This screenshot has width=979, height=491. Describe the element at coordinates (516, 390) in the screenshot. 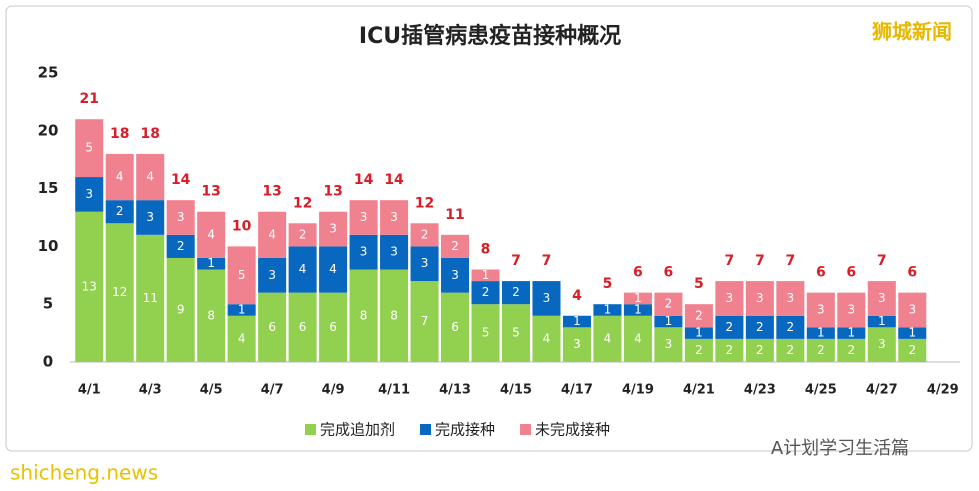

I see `x-tick-label: 4/15` at that location.